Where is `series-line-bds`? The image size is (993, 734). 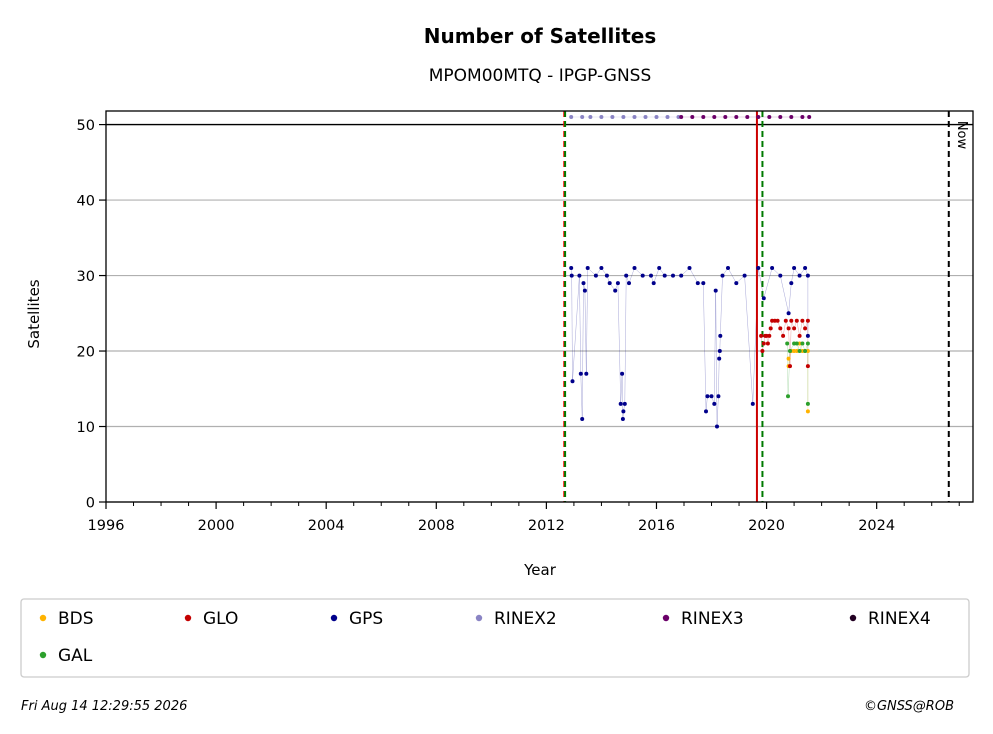
series-line-bds is located at coordinates (798, 377).